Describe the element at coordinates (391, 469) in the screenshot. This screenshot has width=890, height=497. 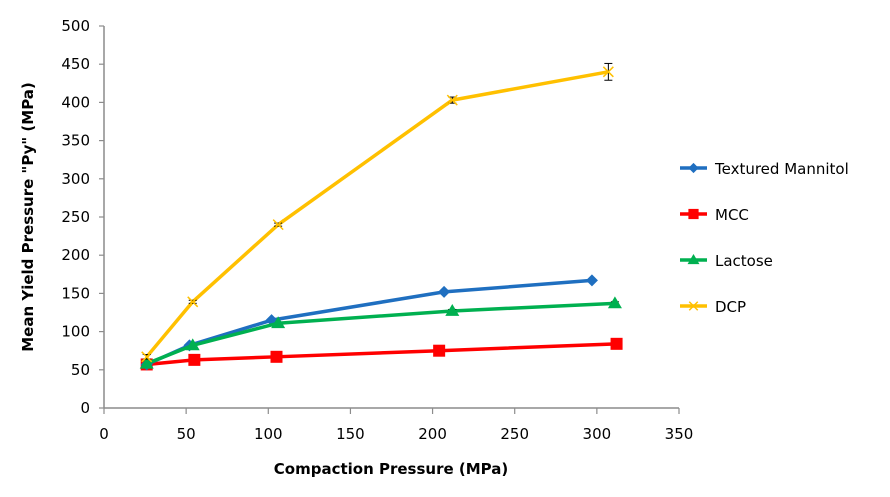
I see `x-axis-title: Compaction Pressure (MPa)` at that location.